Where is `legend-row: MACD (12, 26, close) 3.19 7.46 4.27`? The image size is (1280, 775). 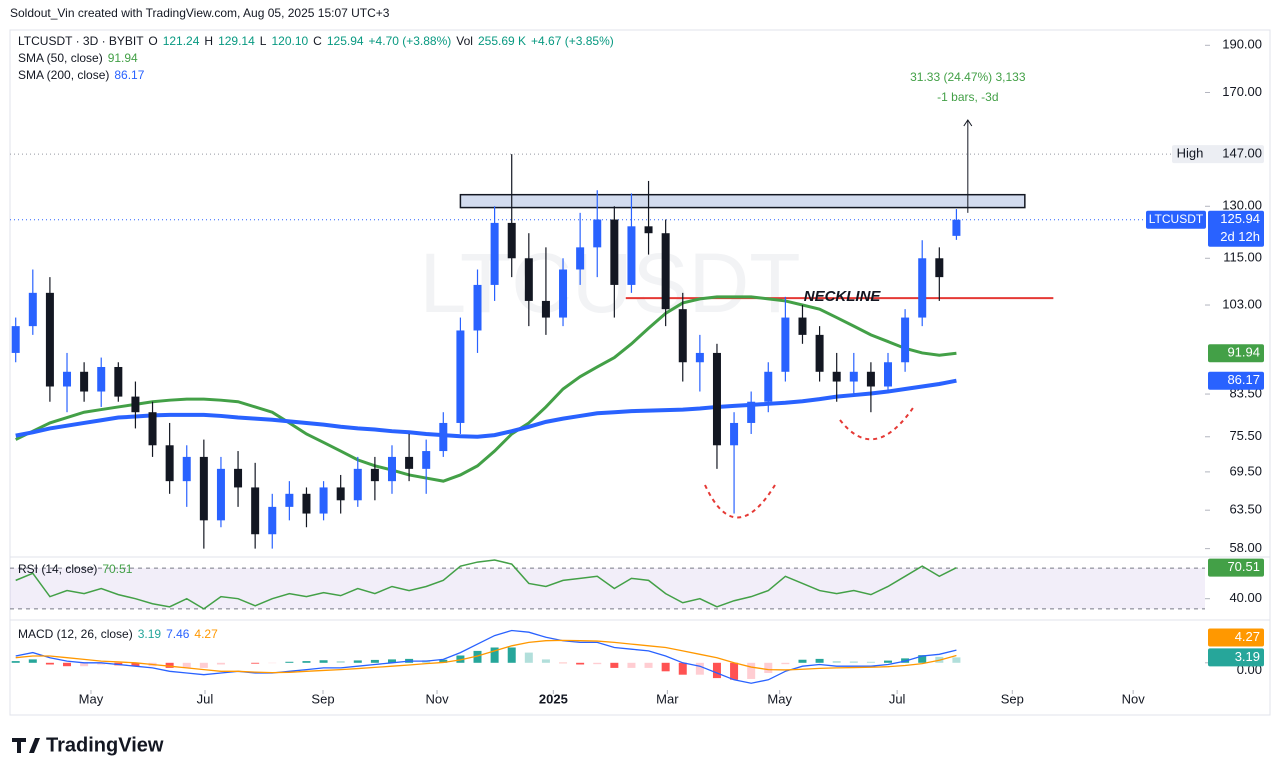
legend-row: MACD (12, 26, close) 3.19 7.46 4.27 is located at coordinates (118, 634).